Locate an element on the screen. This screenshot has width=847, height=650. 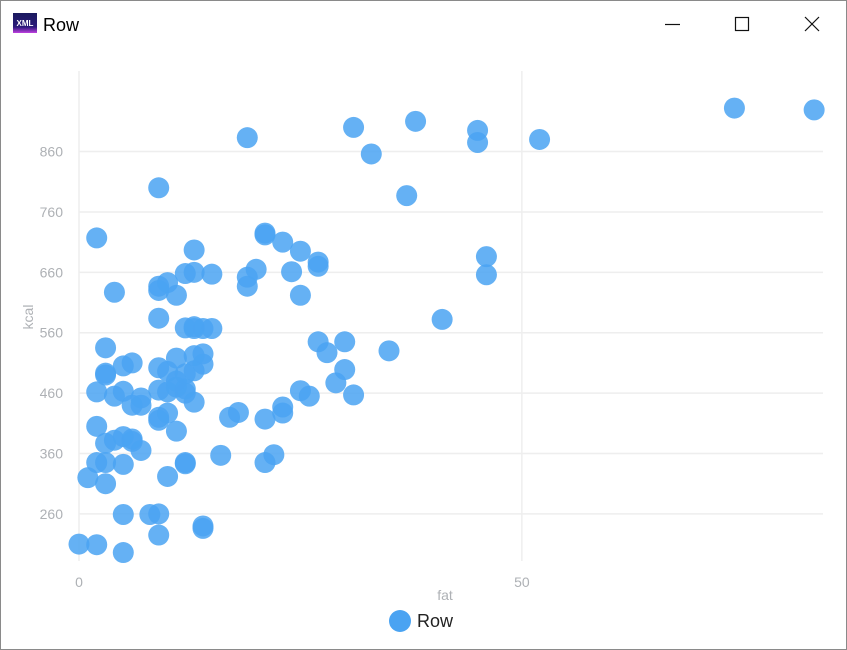
xml-icon: XML is located at coordinates (25, 23).